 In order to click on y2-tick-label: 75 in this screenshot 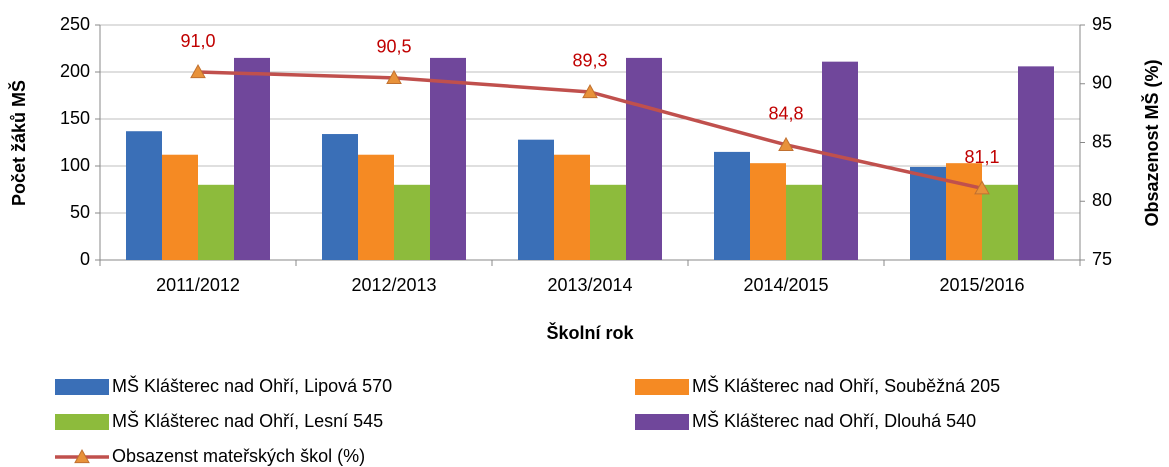, I will do `click(1102, 259)`.